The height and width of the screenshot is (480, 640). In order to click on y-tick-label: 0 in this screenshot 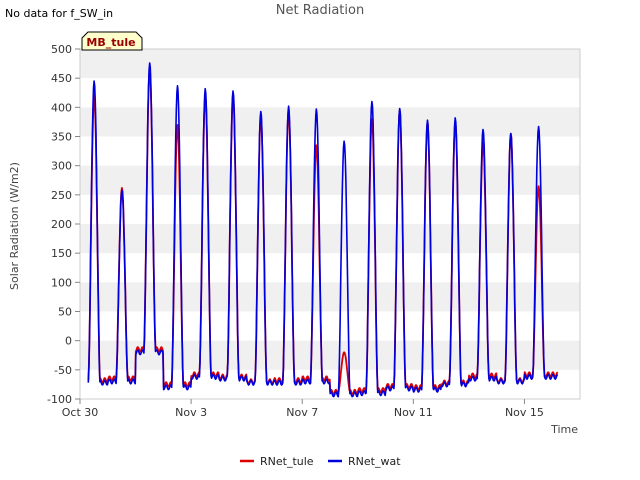, I will do `click(68, 341)`.